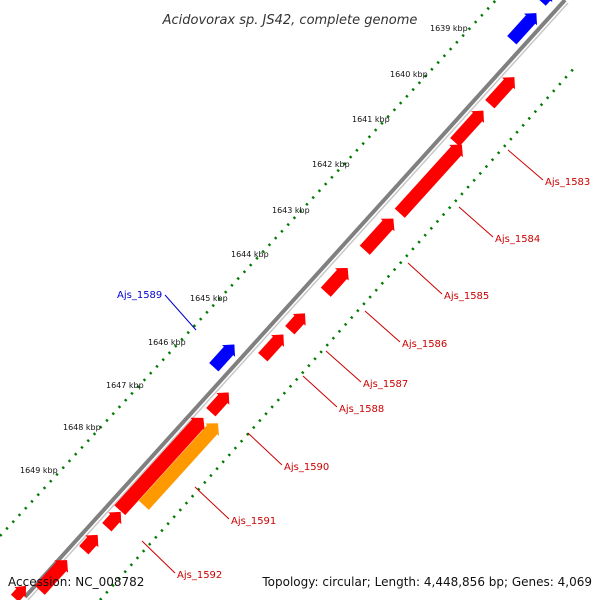 The width and height of the screenshot is (600, 600). What do you see at coordinates (76, 582) in the screenshot?
I see `accession-text: Accession: NC_008782` at bounding box center [76, 582].